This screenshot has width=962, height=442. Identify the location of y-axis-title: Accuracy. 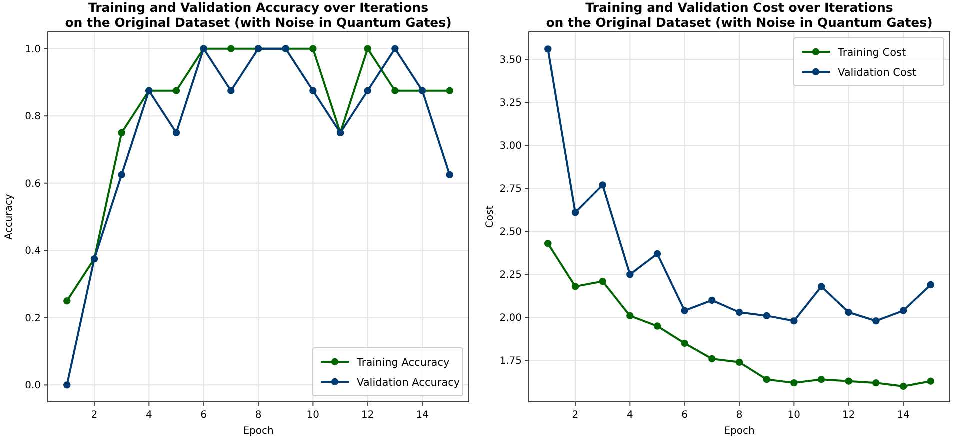
(9, 217).